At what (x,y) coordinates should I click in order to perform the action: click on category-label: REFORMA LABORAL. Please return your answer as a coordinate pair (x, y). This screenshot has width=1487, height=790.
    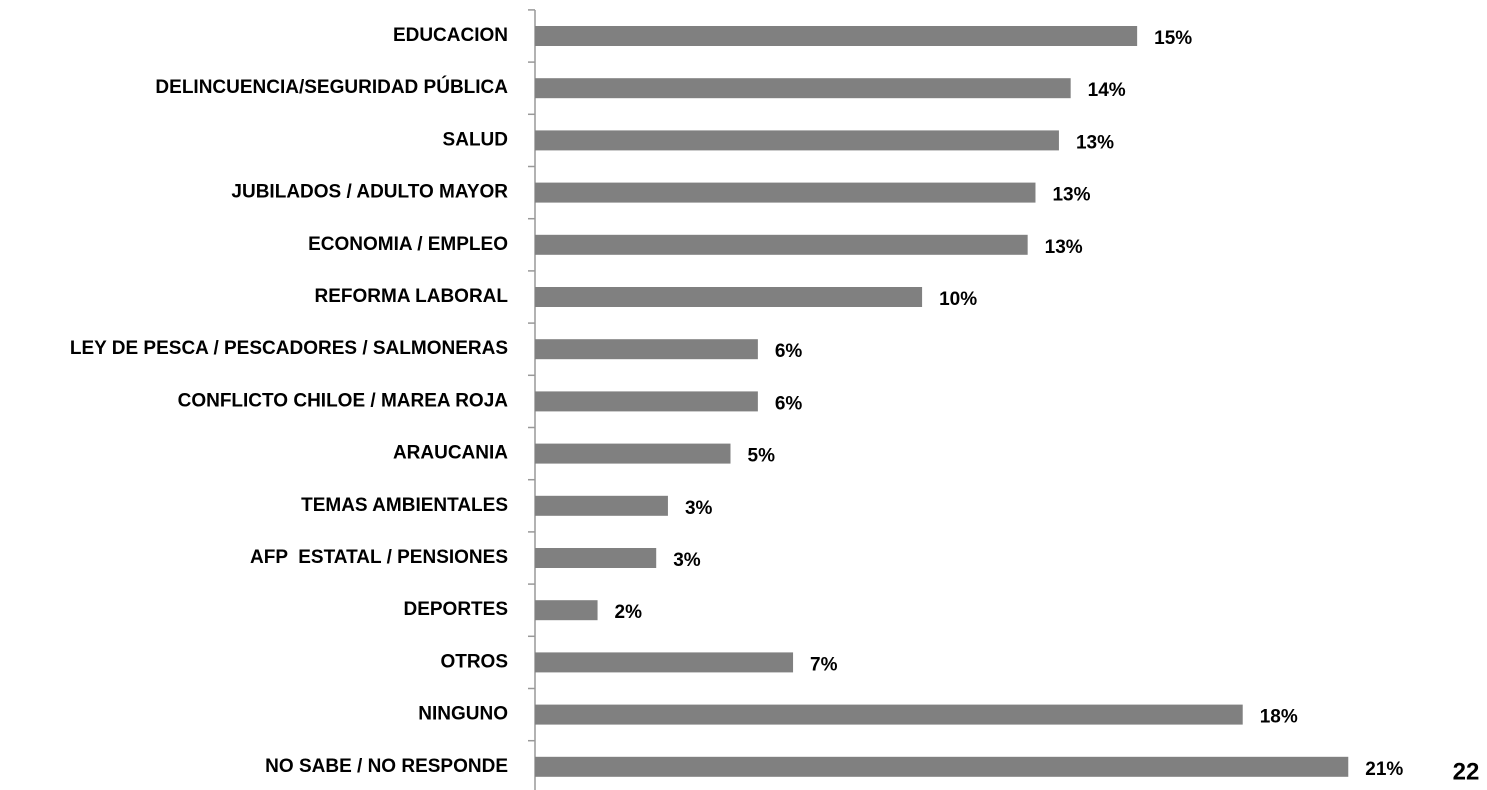
    Looking at the image, I should click on (412, 296).